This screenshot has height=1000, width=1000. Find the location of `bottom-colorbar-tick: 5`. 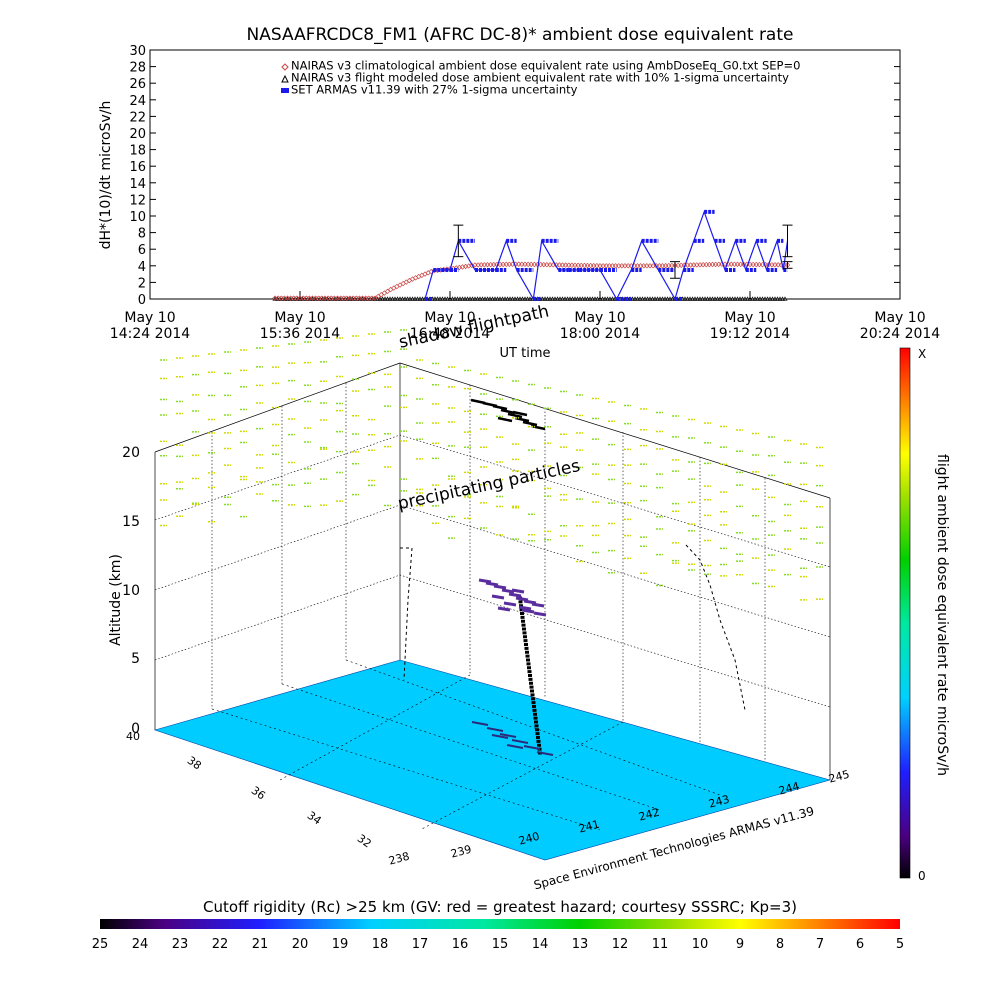

bottom-colorbar-tick: 5 is located at coordinates (900, 944).